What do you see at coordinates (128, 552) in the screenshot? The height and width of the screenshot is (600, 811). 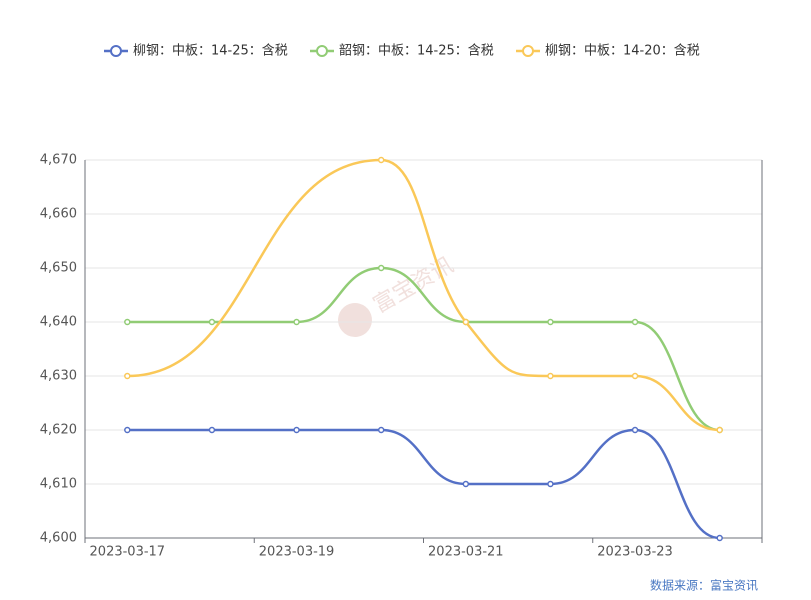 I see `x-tick-label: 2023-03-17` at bounding box center [128, 552].